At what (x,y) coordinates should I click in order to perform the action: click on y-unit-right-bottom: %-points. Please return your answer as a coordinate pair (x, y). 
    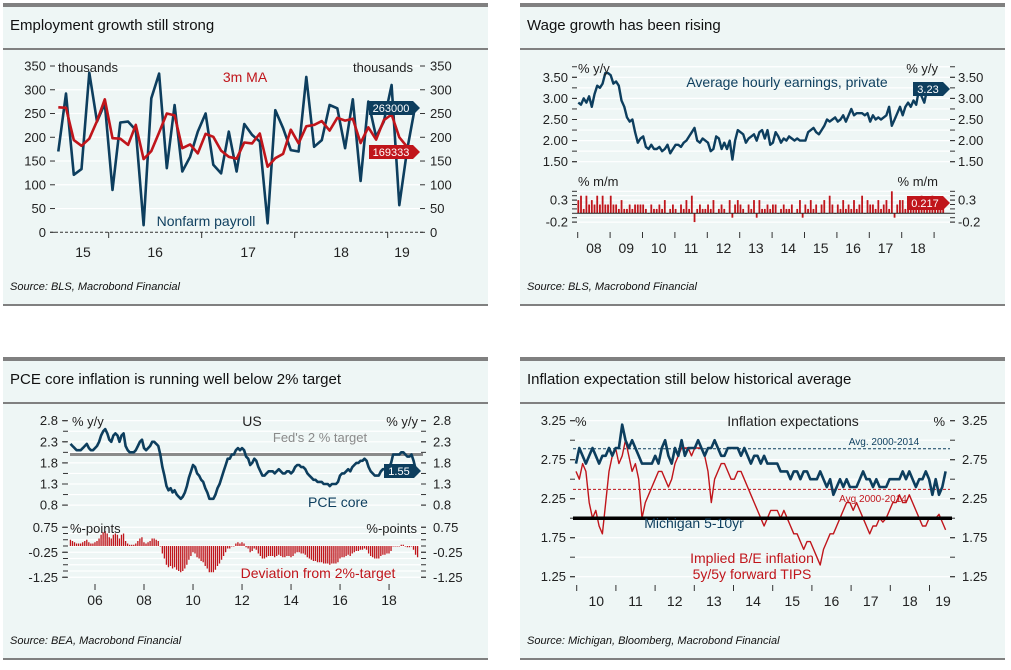
    Looking at the image, I should click on (391, 528).